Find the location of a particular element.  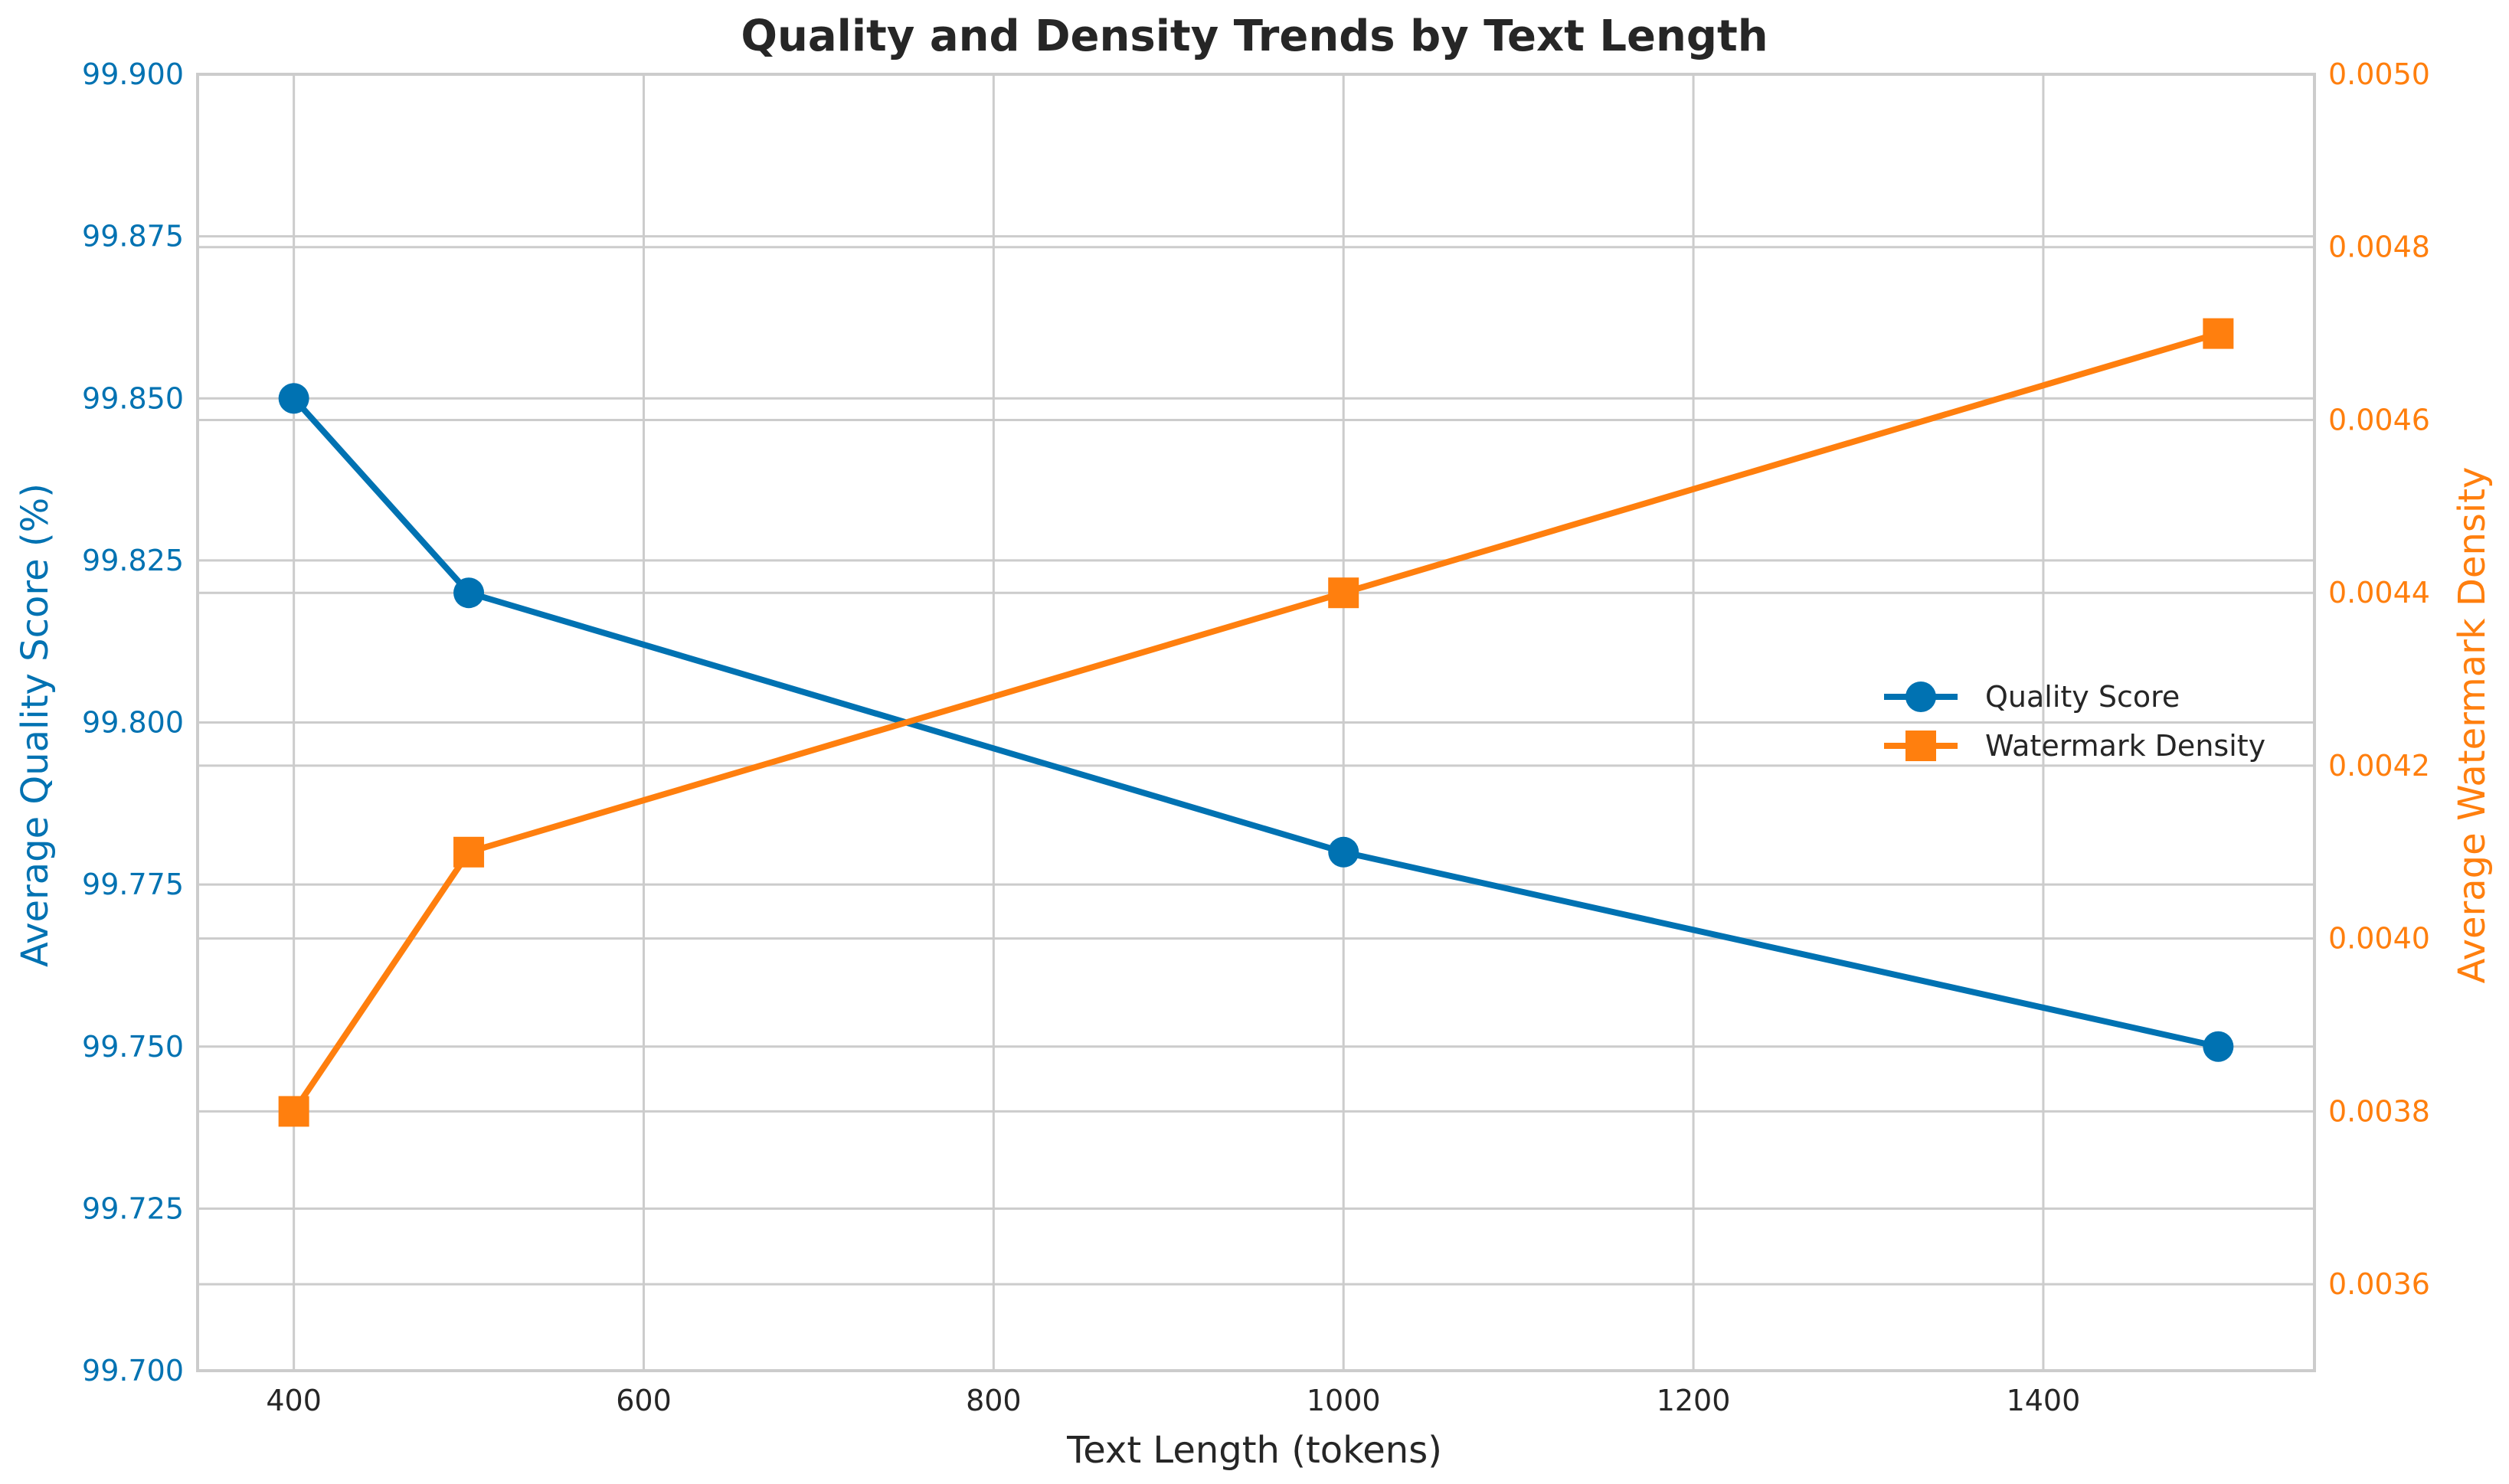

x-axis-label: Text Length (tokens) is located at coordinates (1254, 1450).